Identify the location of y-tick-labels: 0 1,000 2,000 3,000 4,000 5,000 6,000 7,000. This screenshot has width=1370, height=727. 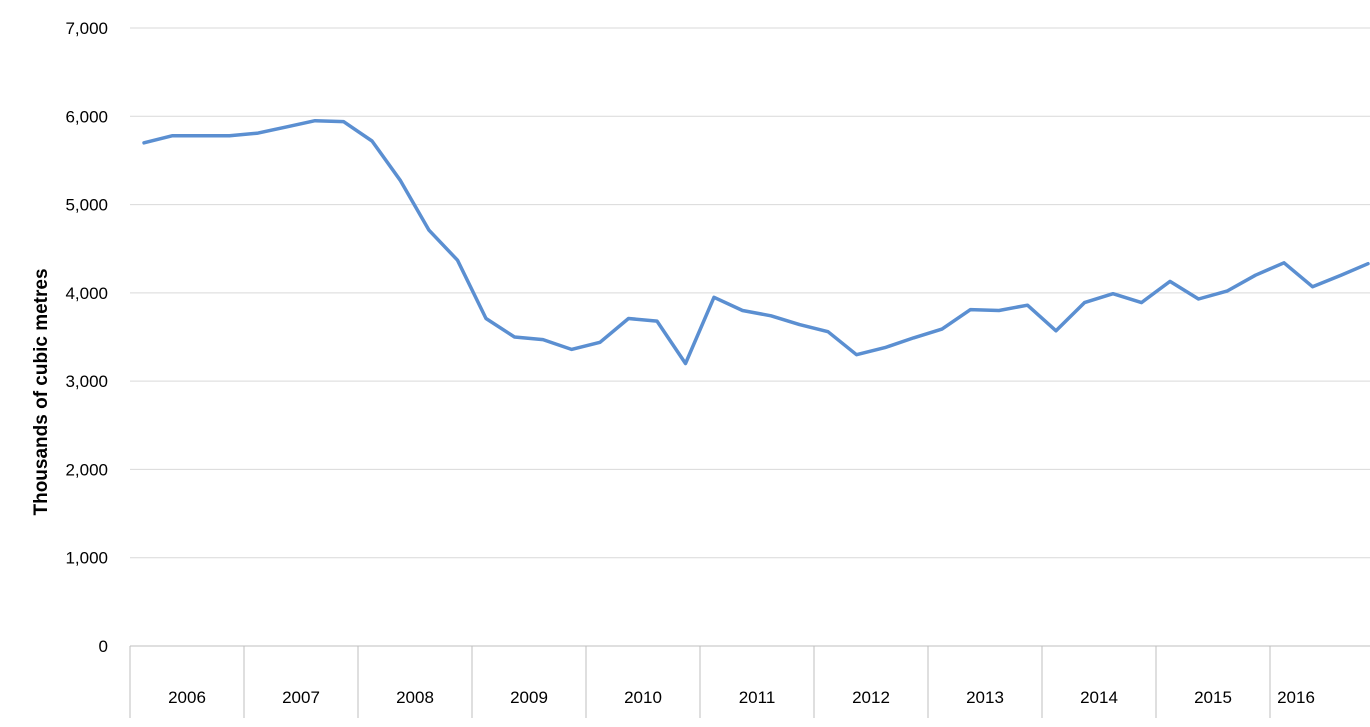
(86, 337).